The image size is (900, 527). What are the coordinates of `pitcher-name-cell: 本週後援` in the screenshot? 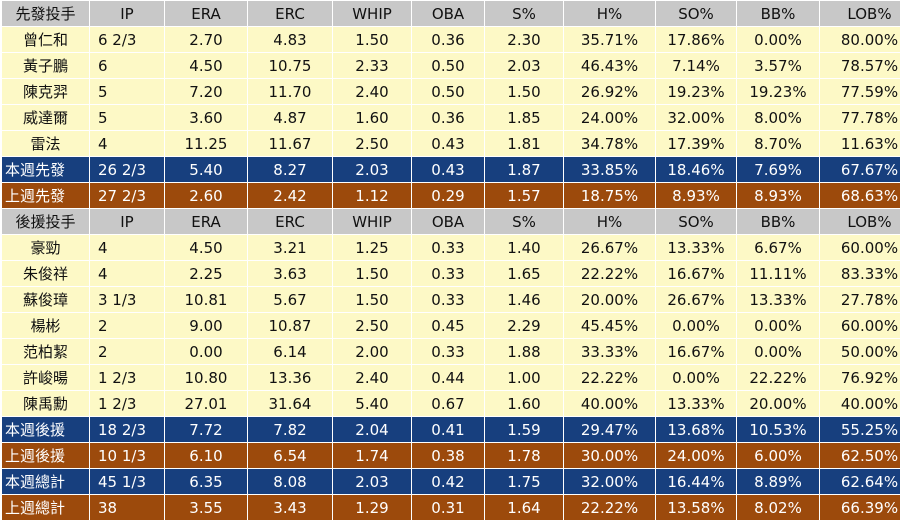 It's located at (45, 429).